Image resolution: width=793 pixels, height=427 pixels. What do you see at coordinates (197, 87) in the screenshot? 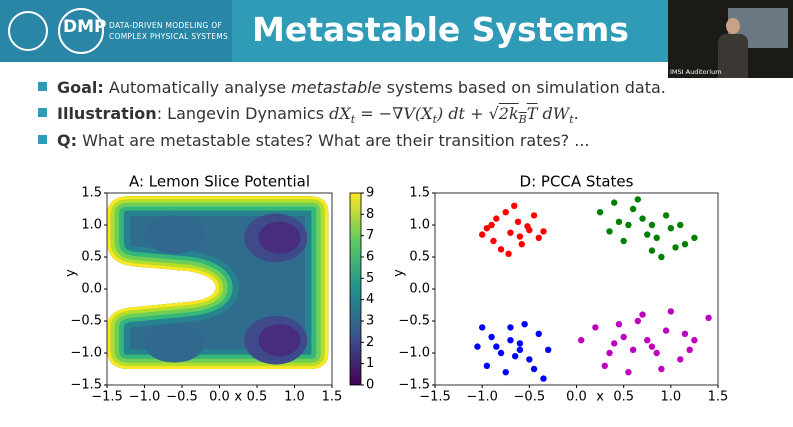
I see `text-run: Automatically analyse` at bounding box center [197, 87].